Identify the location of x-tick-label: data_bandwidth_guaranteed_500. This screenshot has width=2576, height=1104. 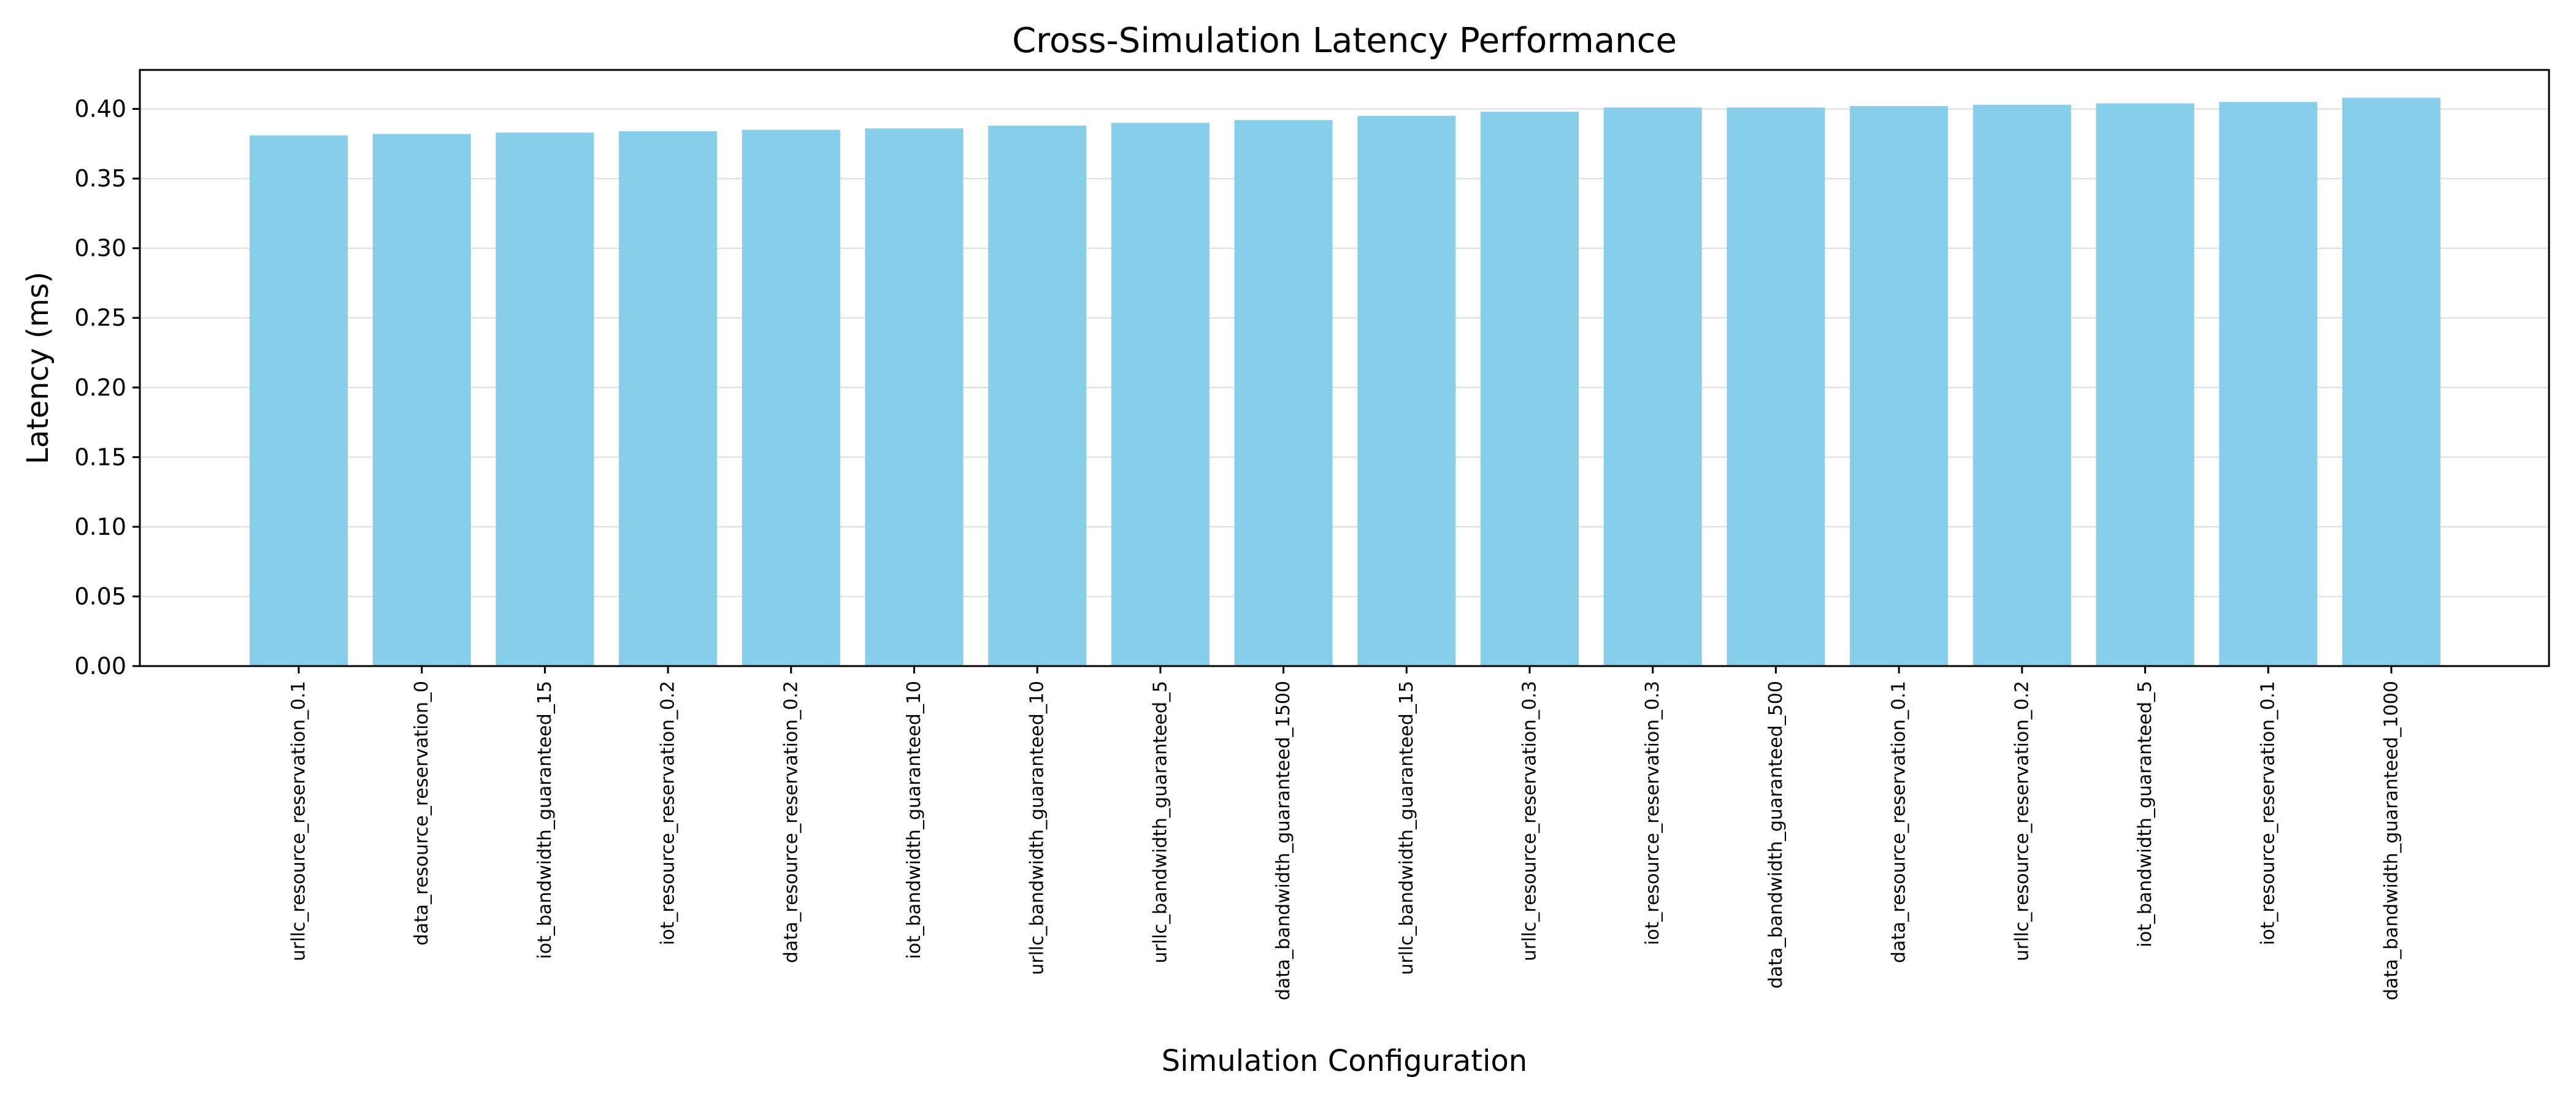
(1776, 835).